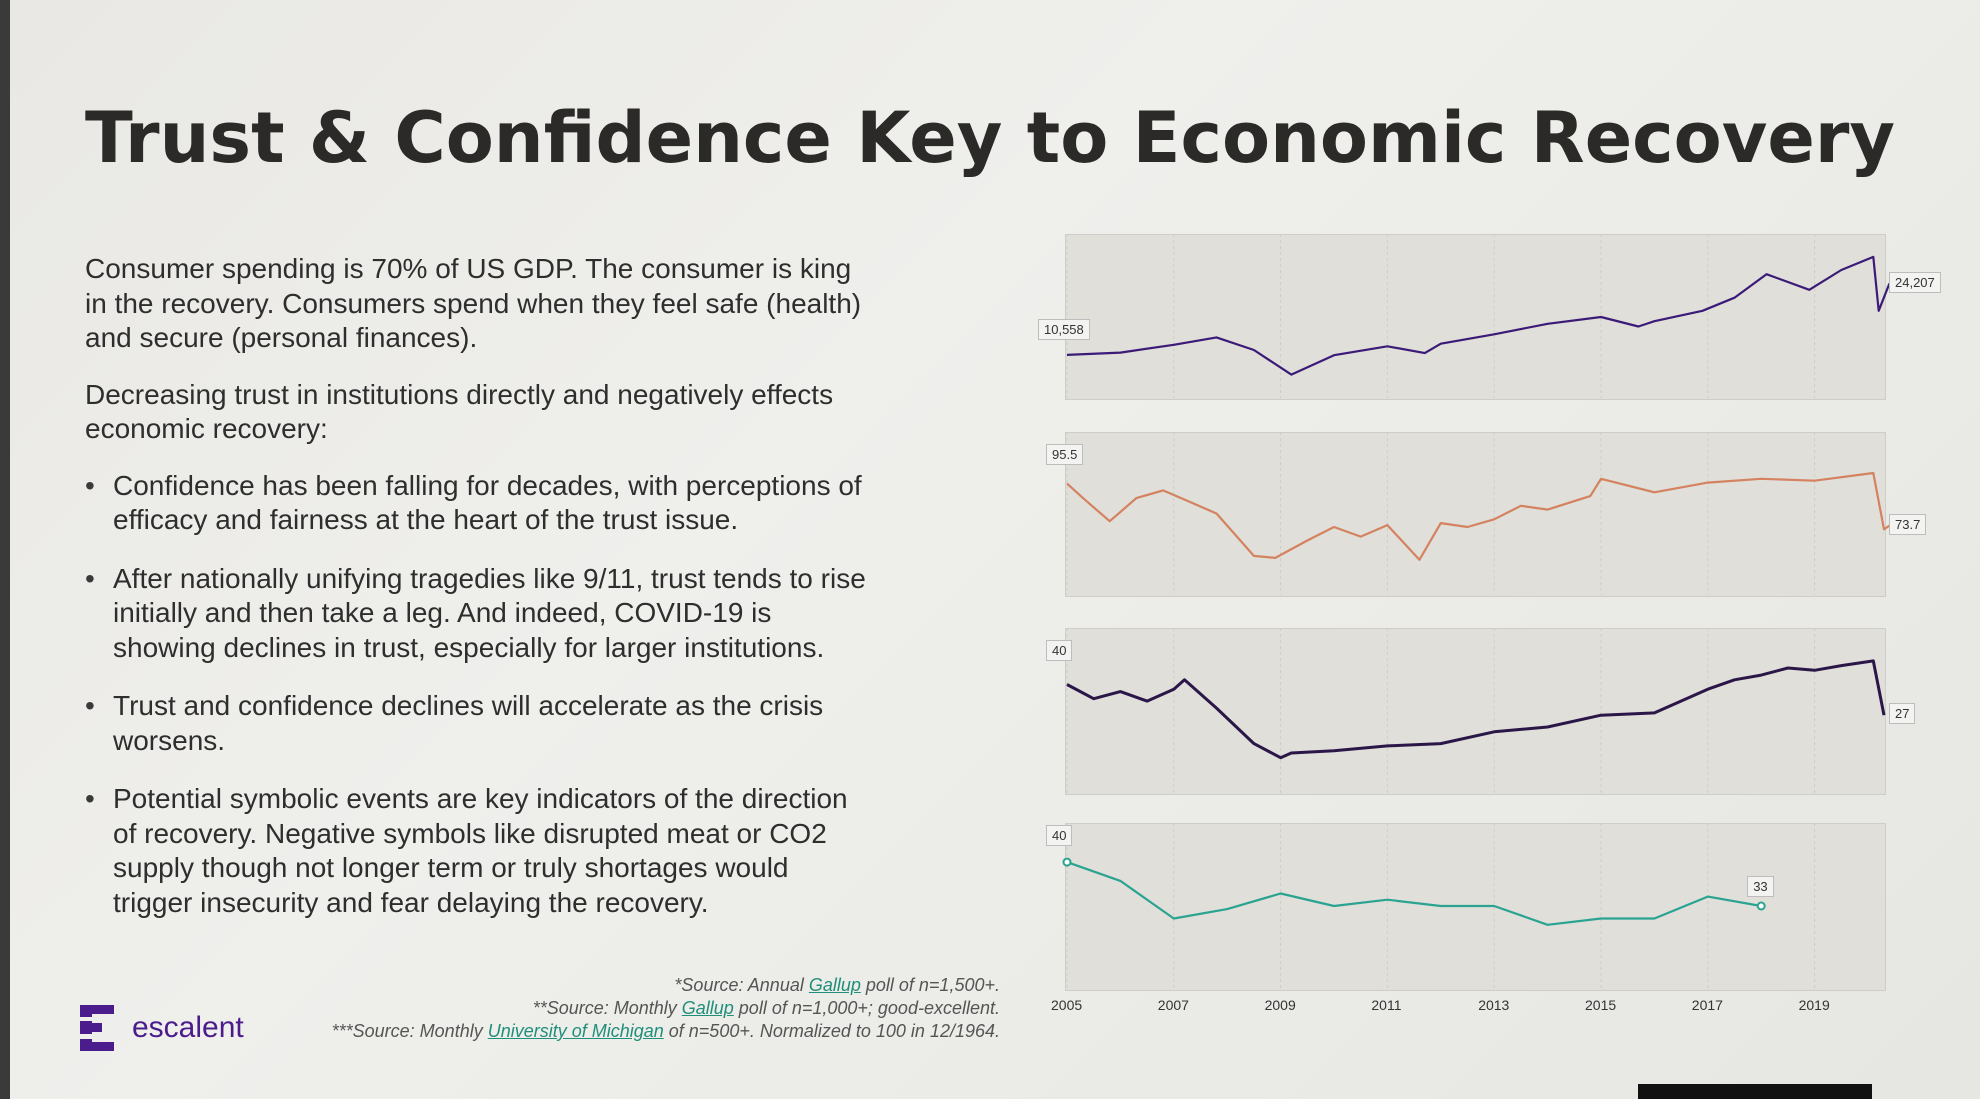 The height and width of the screenshot is (1099, 1980). I want to click on taskbar, so click(1755, 1091).